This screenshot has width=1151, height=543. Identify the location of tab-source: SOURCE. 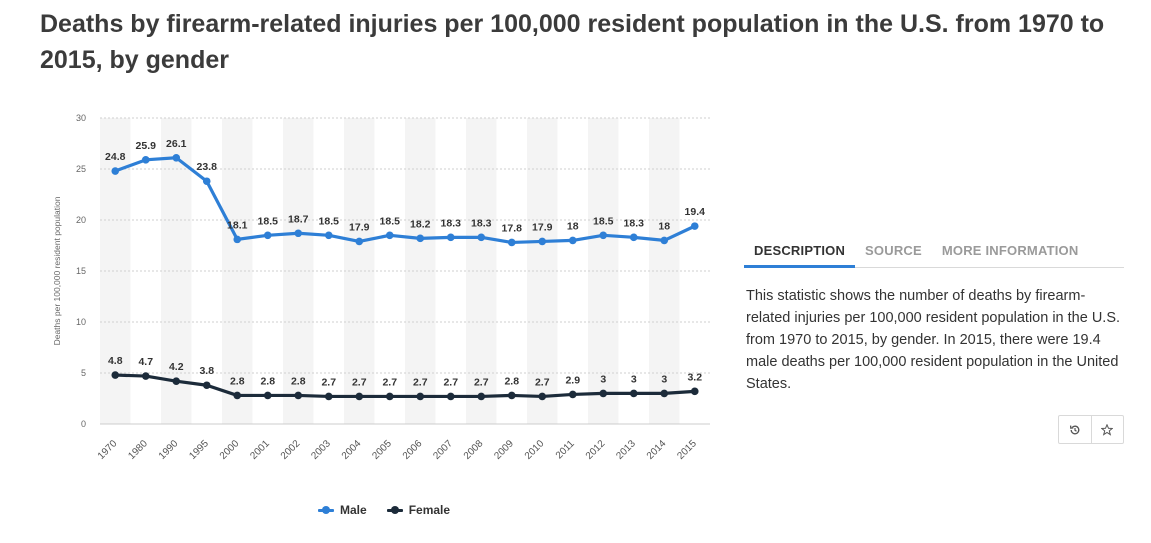
(893, 250).